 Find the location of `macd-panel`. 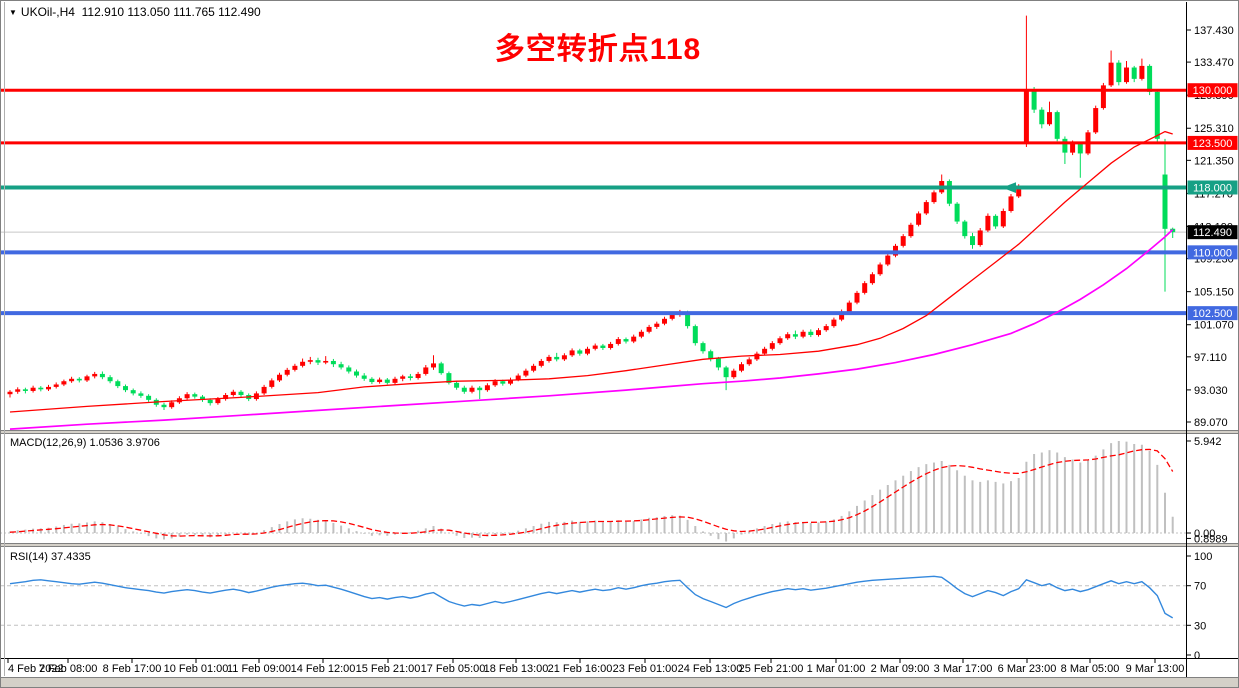

macd-panel is located at coordinates (593, 491).